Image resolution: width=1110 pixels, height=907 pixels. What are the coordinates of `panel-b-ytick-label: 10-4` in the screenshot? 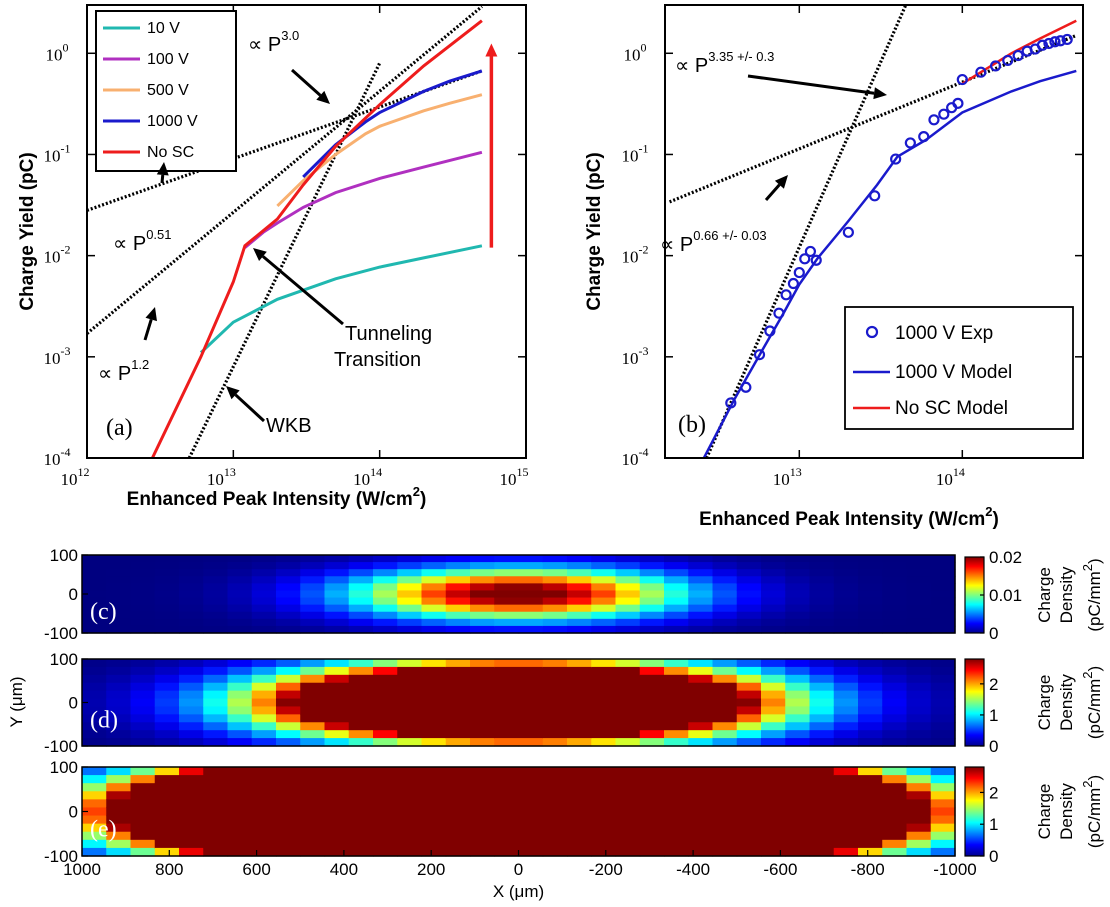 It's located at (635, 457).